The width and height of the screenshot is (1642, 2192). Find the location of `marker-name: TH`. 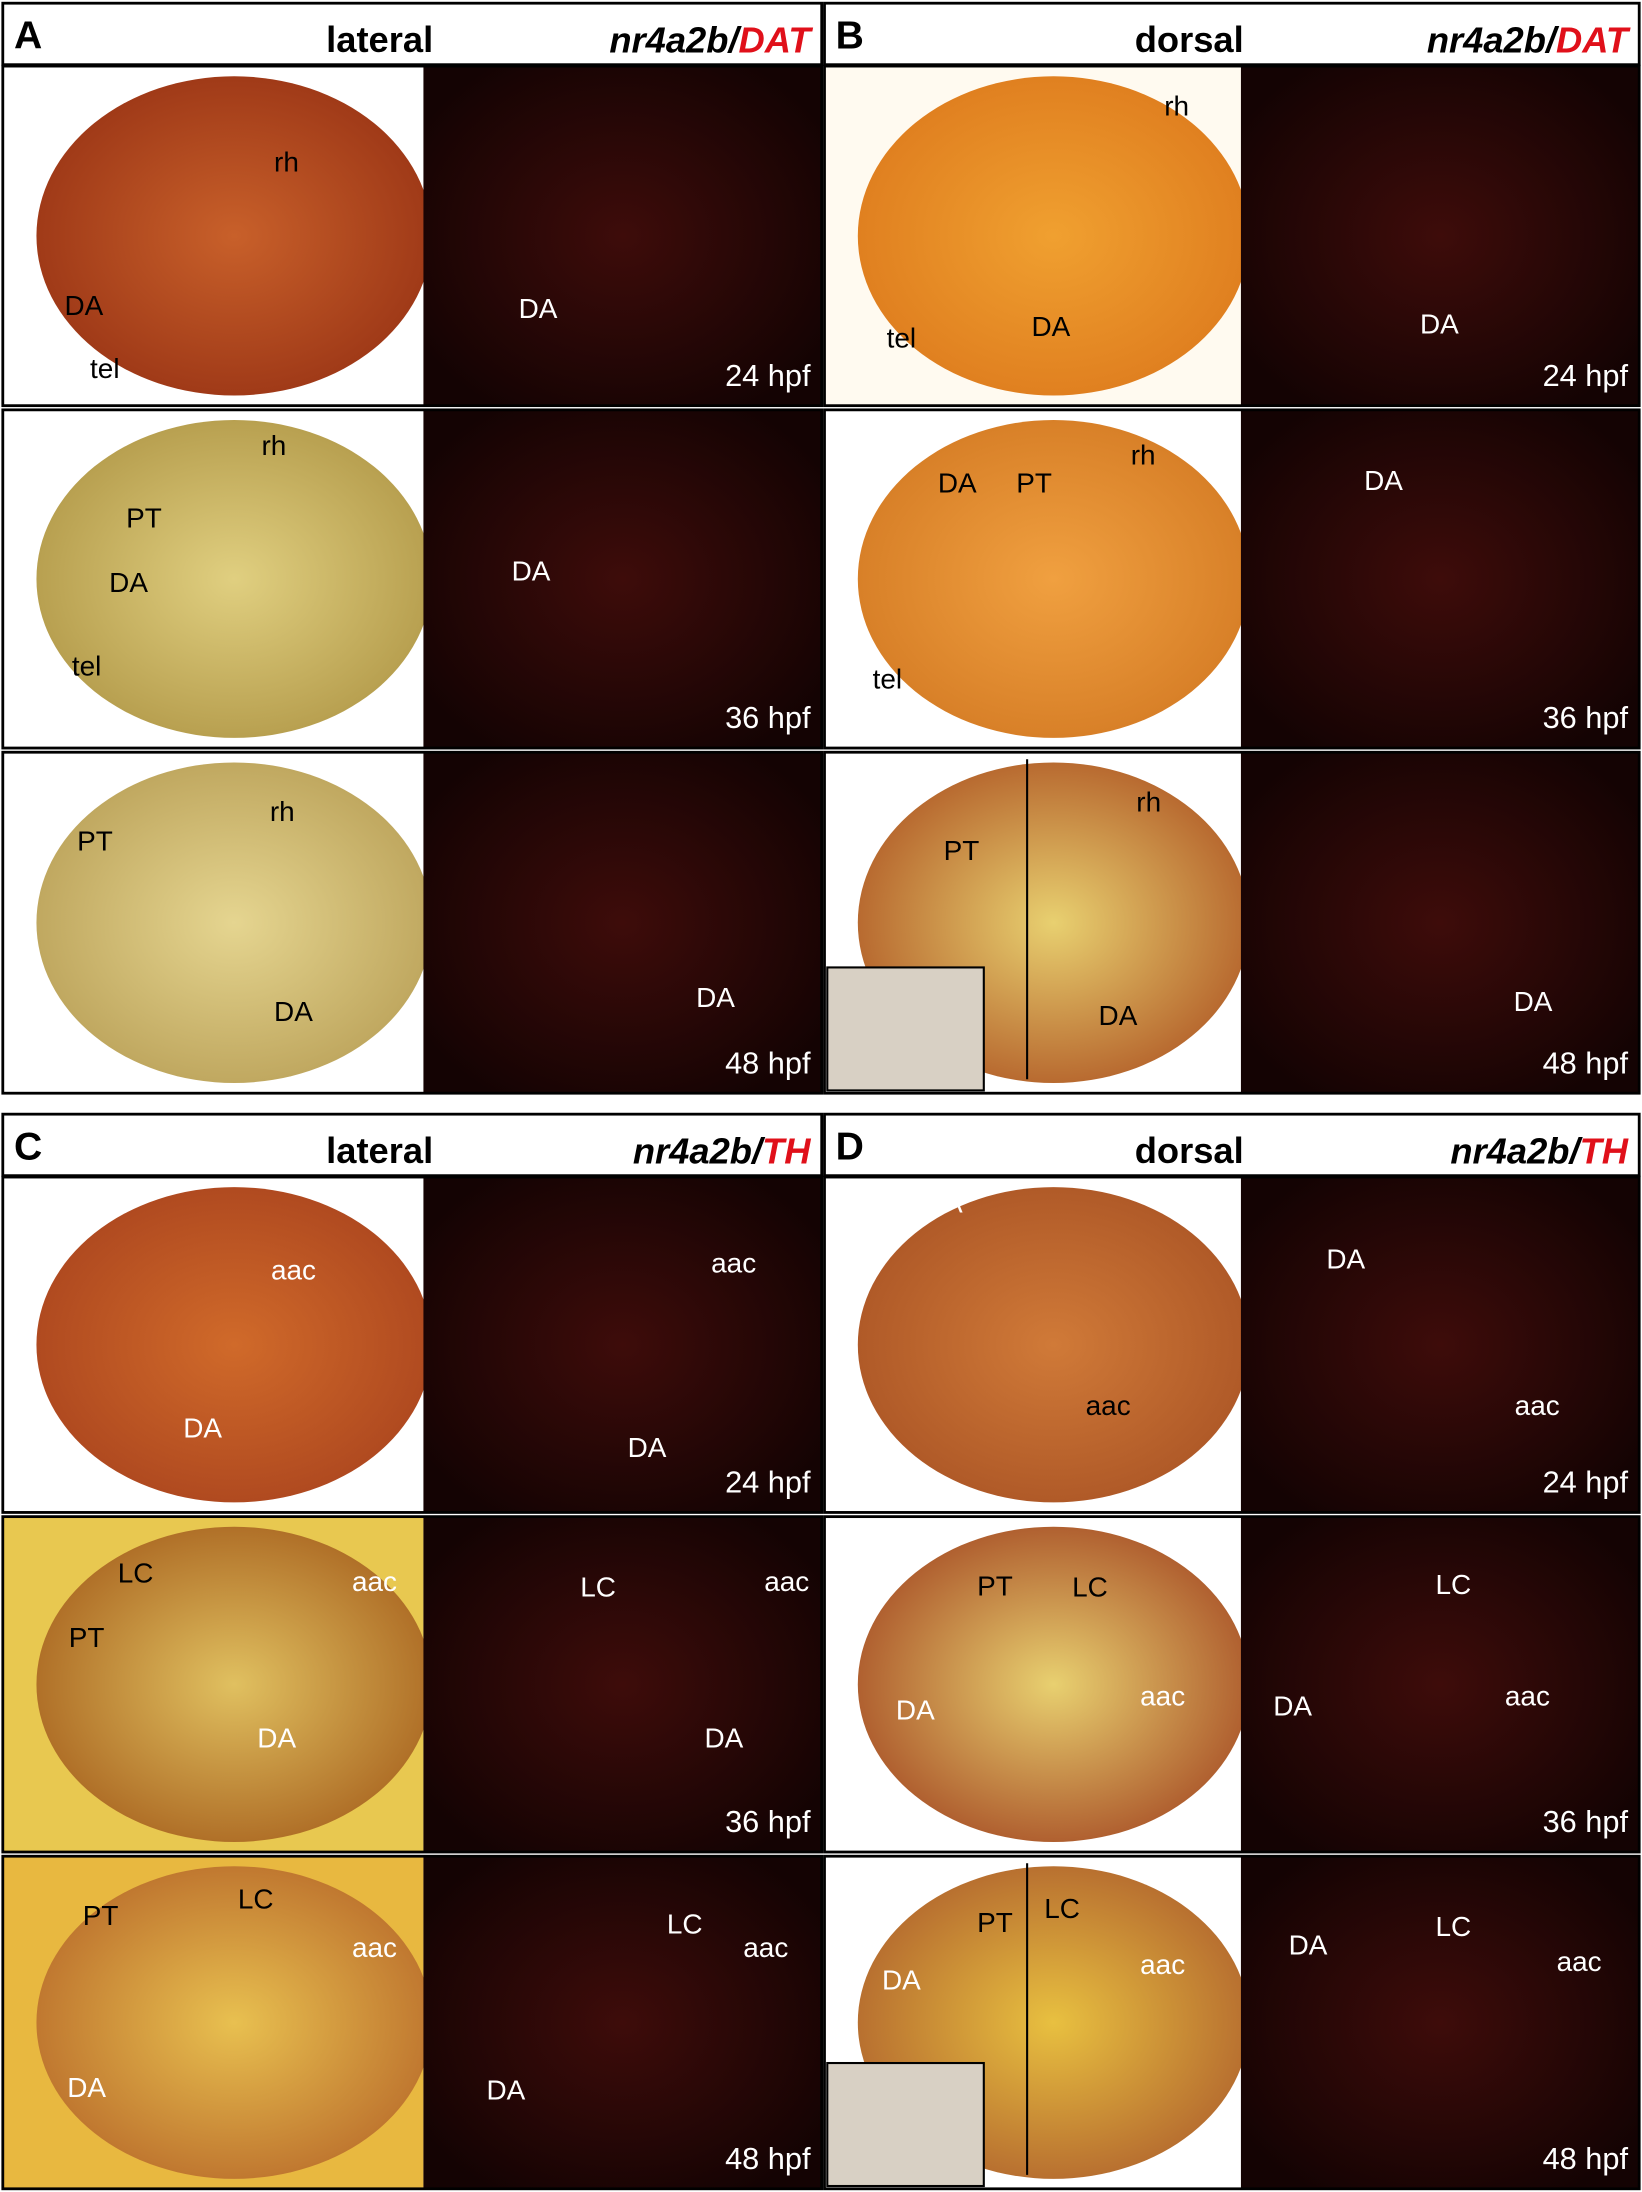

marker-name: TH is located at coordinates (1604, 1150).